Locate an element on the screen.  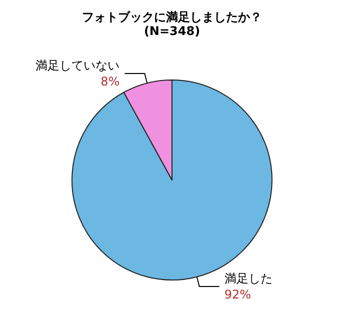
chart-title: フォトブックに満足しましたか？ is located at coordinates (172, 17).